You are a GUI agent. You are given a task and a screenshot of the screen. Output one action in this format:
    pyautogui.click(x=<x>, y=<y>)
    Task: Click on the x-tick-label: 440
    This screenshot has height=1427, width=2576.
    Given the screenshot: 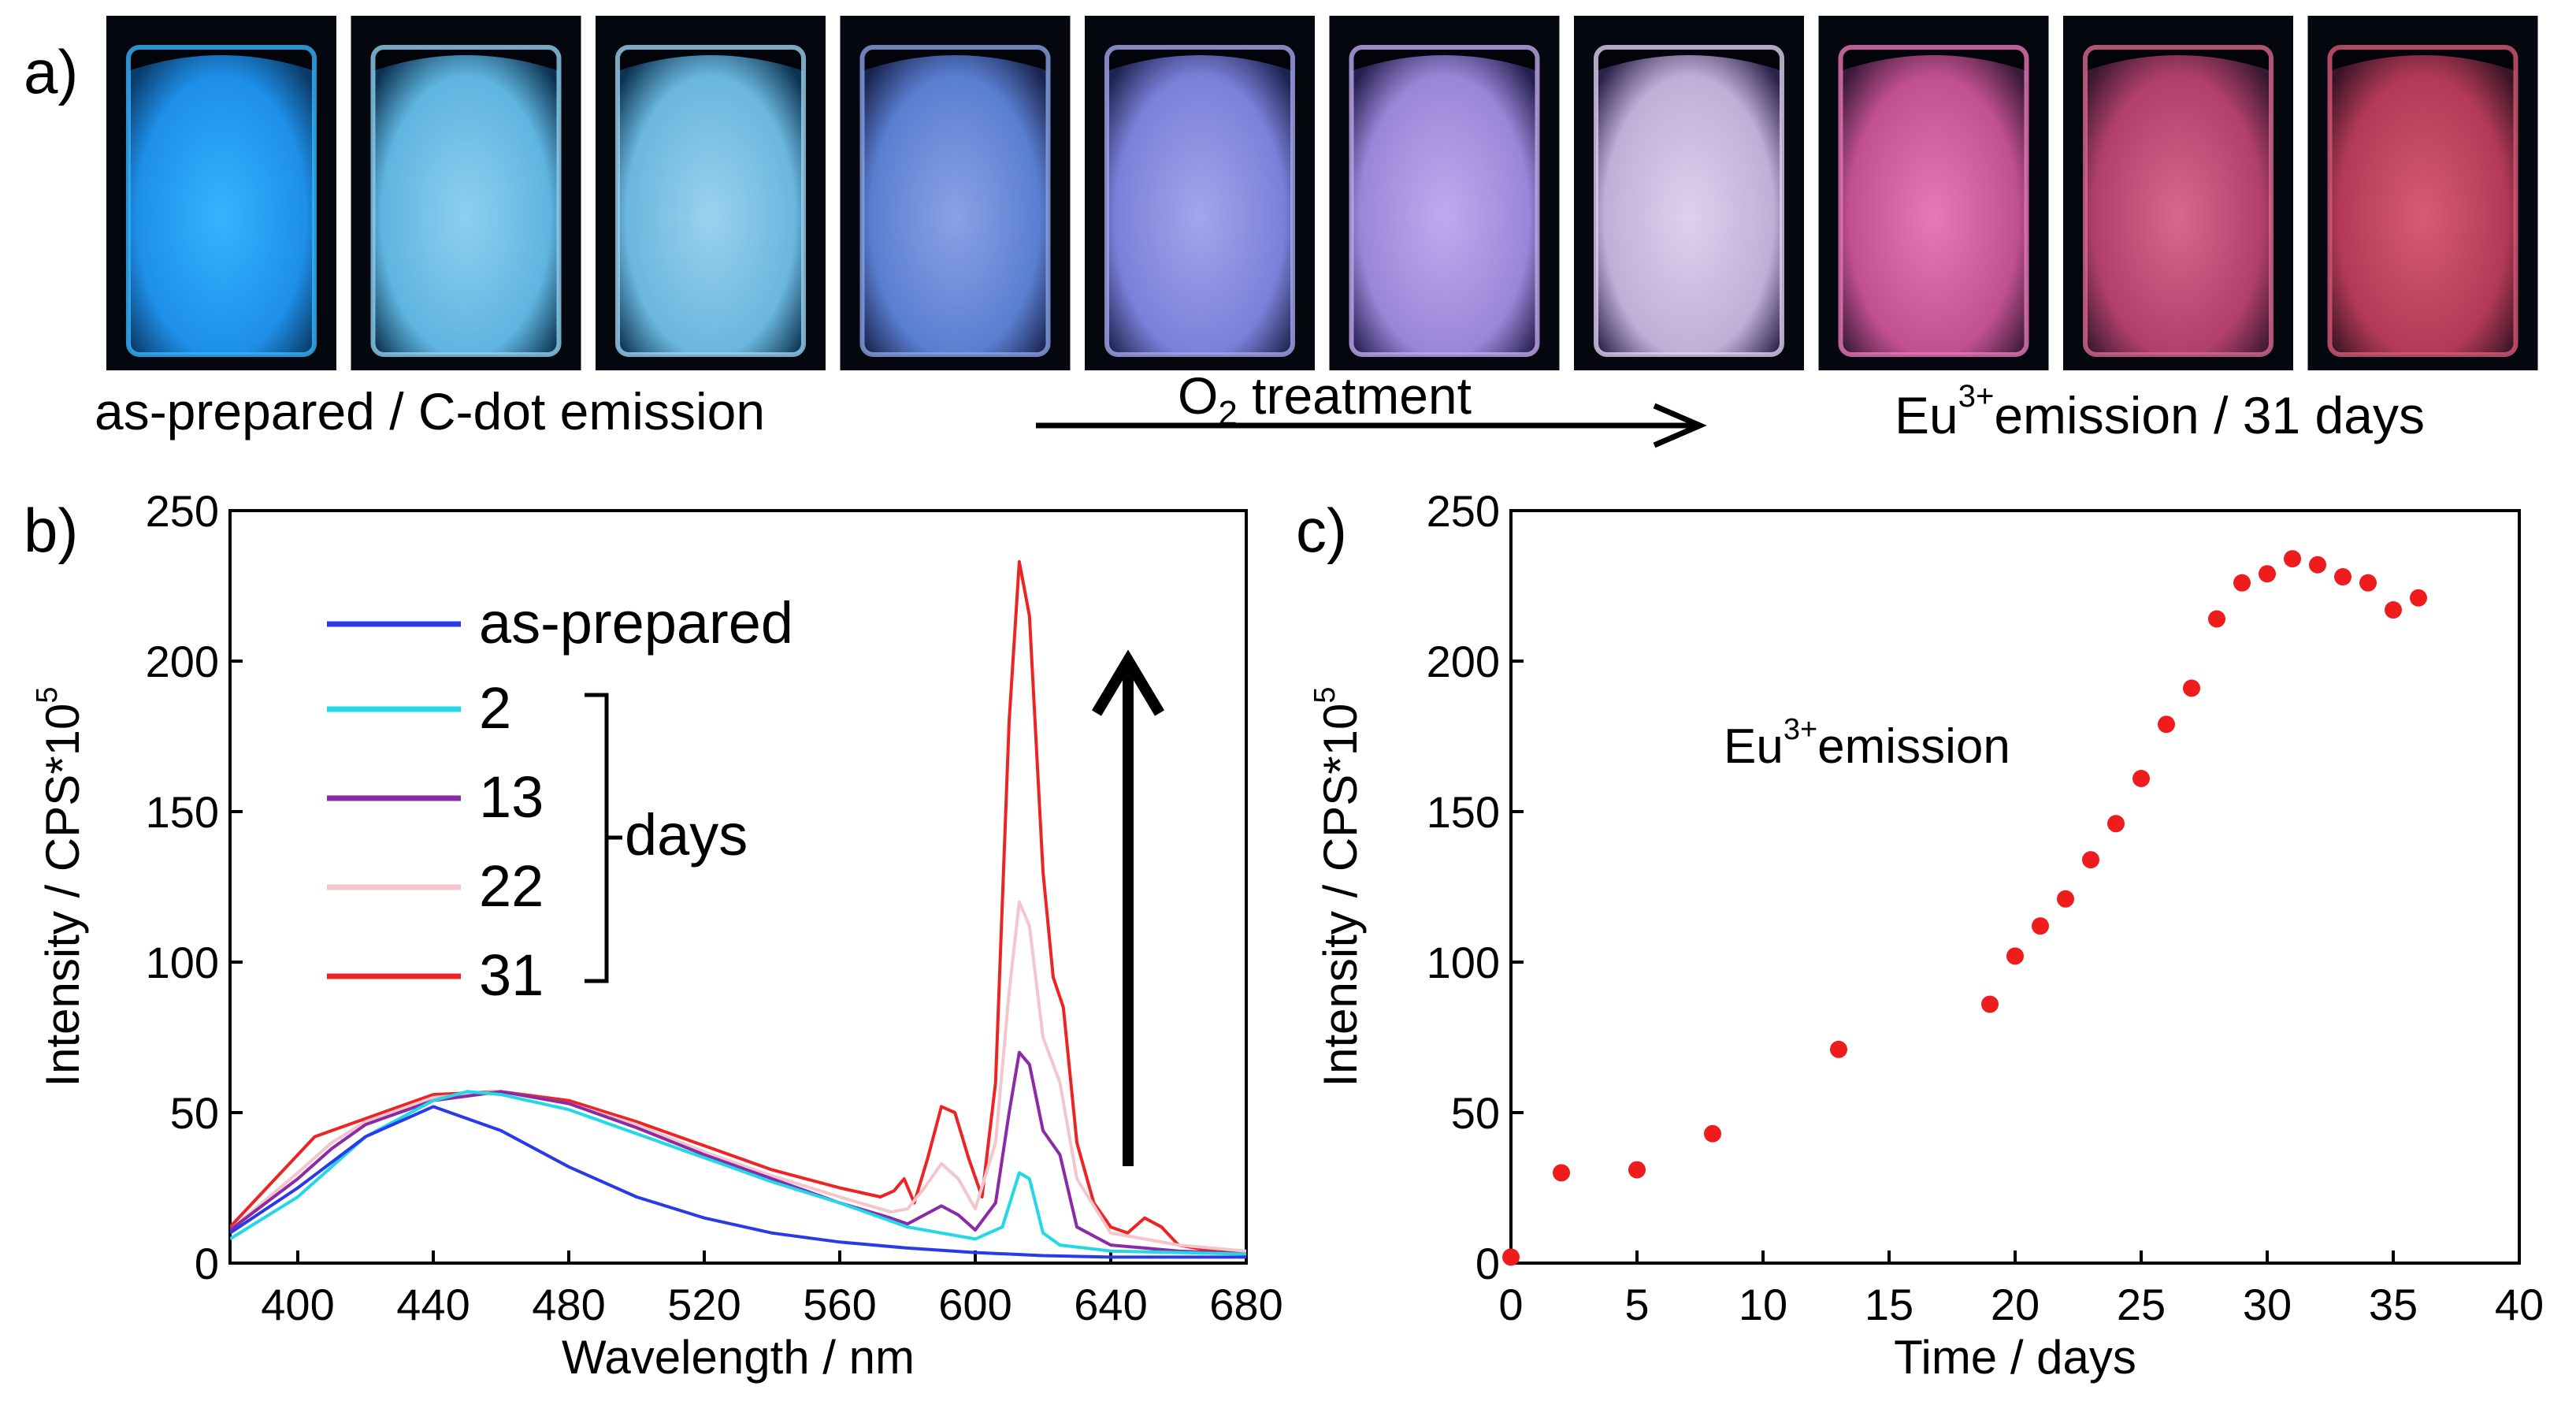 What is the action you would take?
    pyautogui.click(x=433, y=1304)
    